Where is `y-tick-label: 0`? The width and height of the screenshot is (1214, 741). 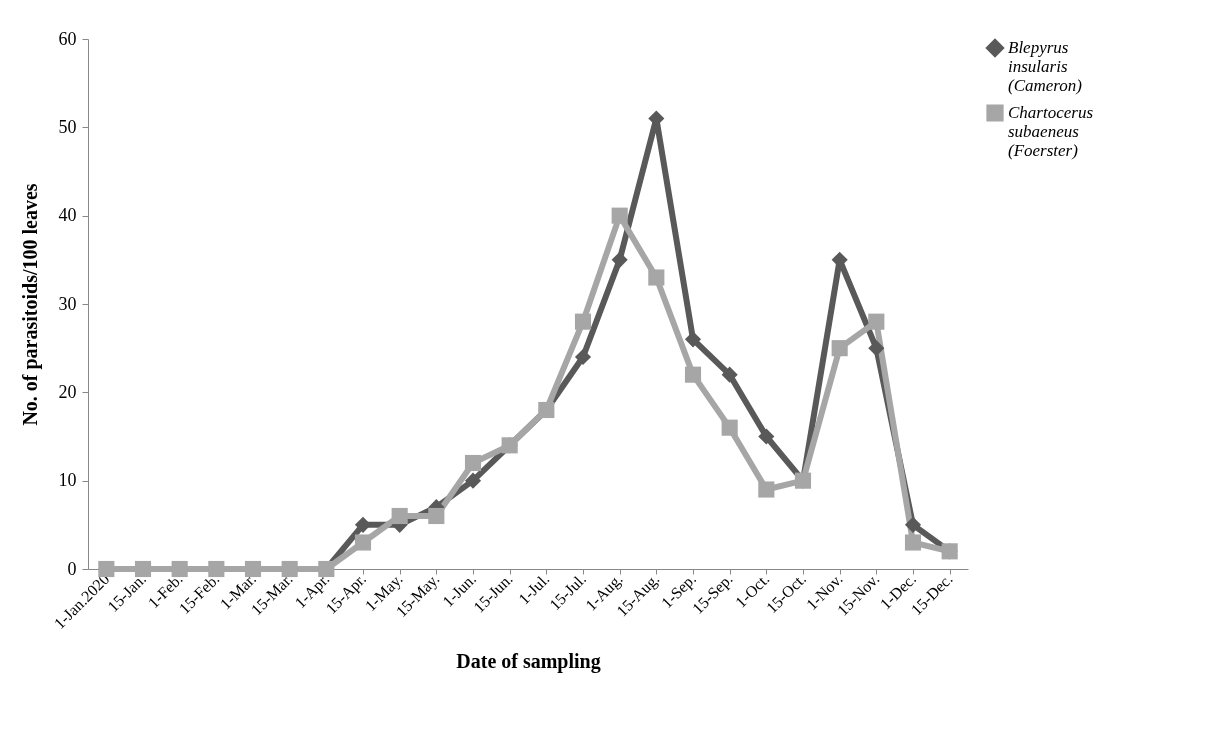 y-tick-label: 0 is located at coordinates (72, 568).